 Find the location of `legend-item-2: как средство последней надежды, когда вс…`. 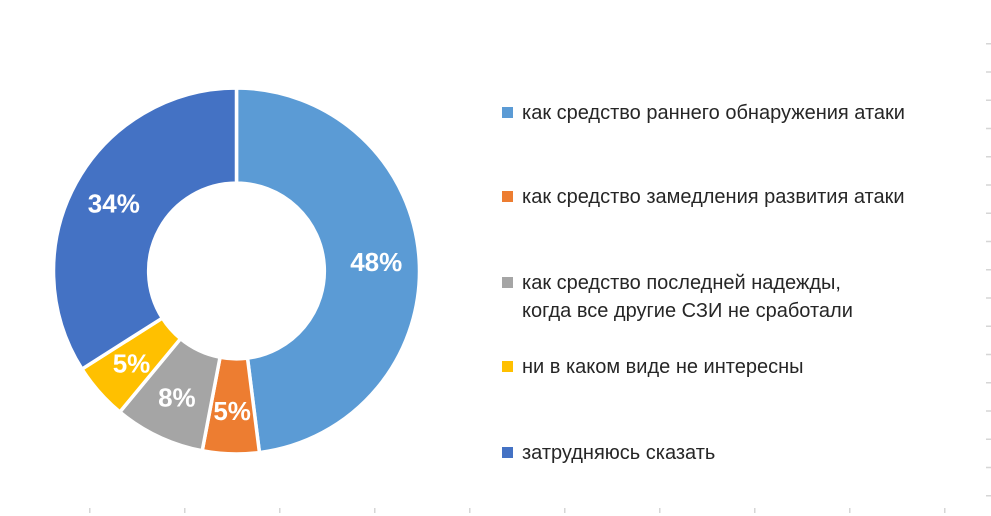

legend-item-2: как средство последней надежды, когда вс… is located at coordinates (677, 297).